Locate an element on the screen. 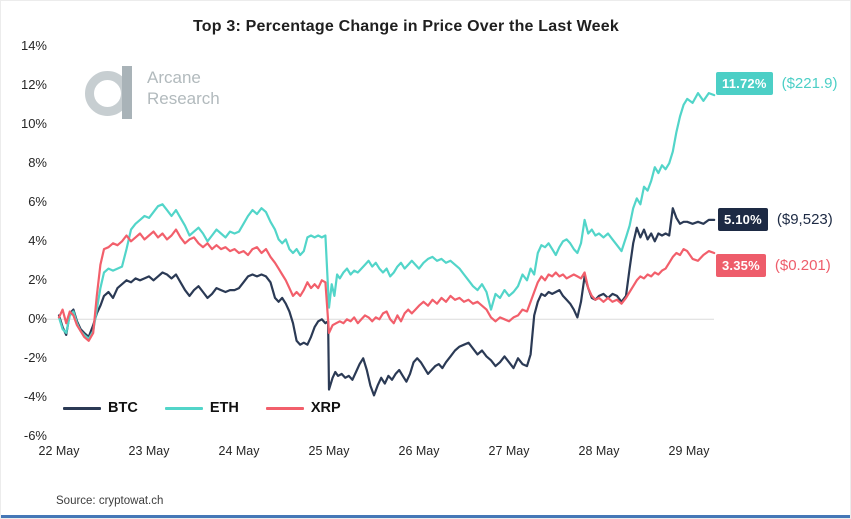 Image resolution: width=851 pixels, height=519 pixels. bottom-blue-divider is located at coordinates (425, 516).